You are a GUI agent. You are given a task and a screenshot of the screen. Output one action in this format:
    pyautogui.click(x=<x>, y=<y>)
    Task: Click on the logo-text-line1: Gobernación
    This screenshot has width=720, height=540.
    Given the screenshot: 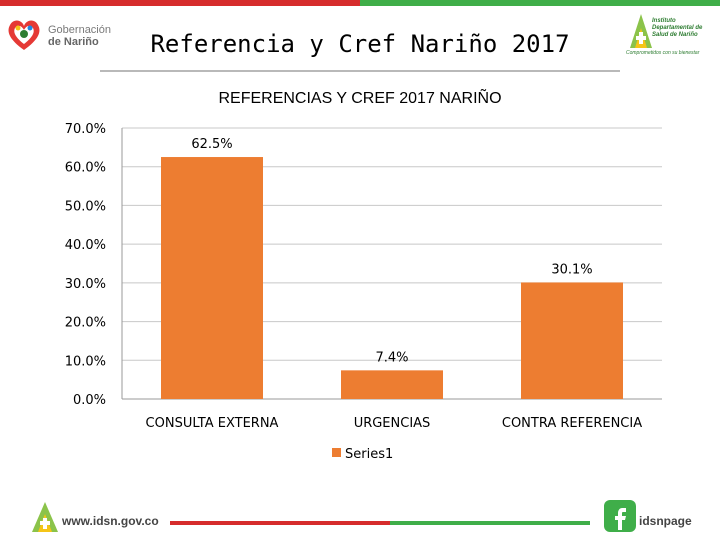 What is the action you would take?
    pyautogui.click(x=79, y=30)
    